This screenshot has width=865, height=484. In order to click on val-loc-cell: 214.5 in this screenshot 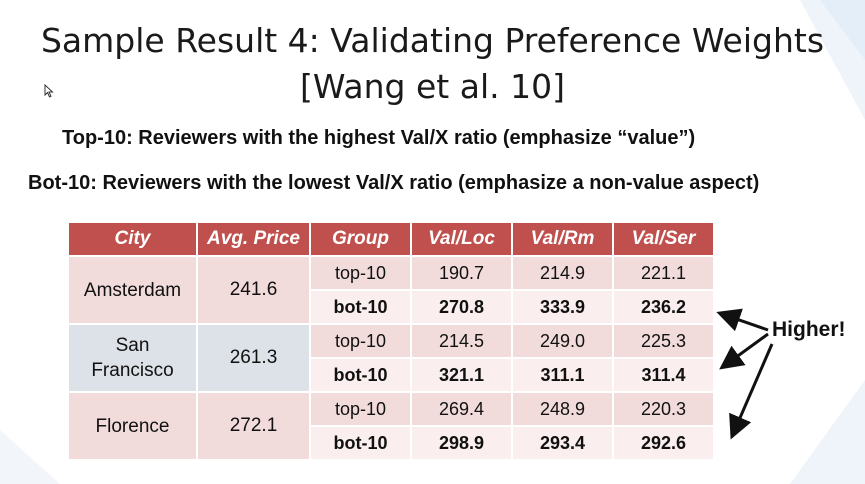, I will do `click(461, 341)`.